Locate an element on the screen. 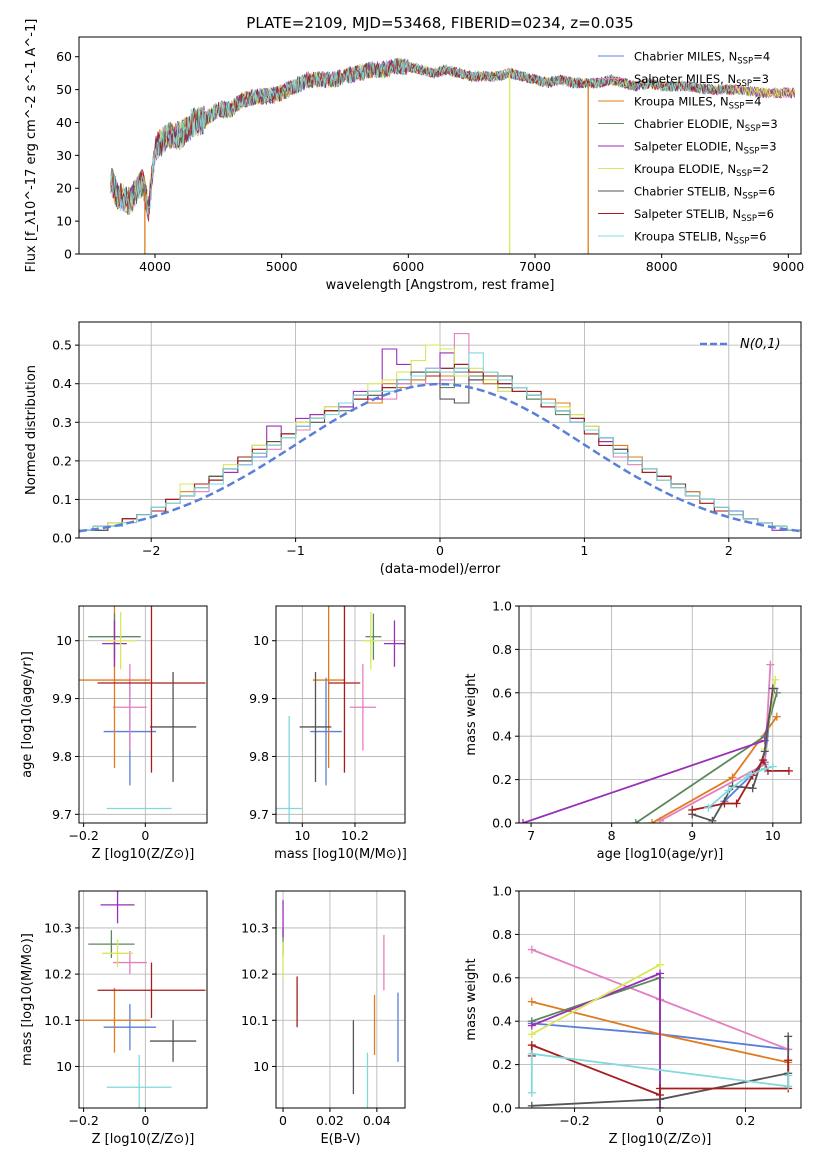  x-axis-label: (data-model)/error is located at coordinates (440, 569).